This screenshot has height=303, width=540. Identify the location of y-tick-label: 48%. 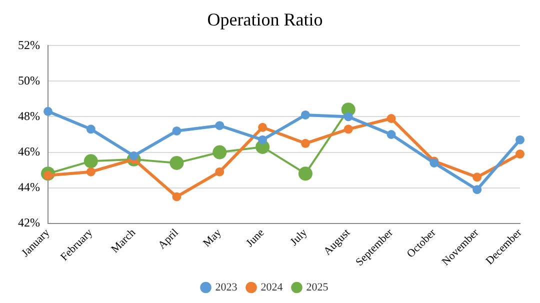
(29, 115).